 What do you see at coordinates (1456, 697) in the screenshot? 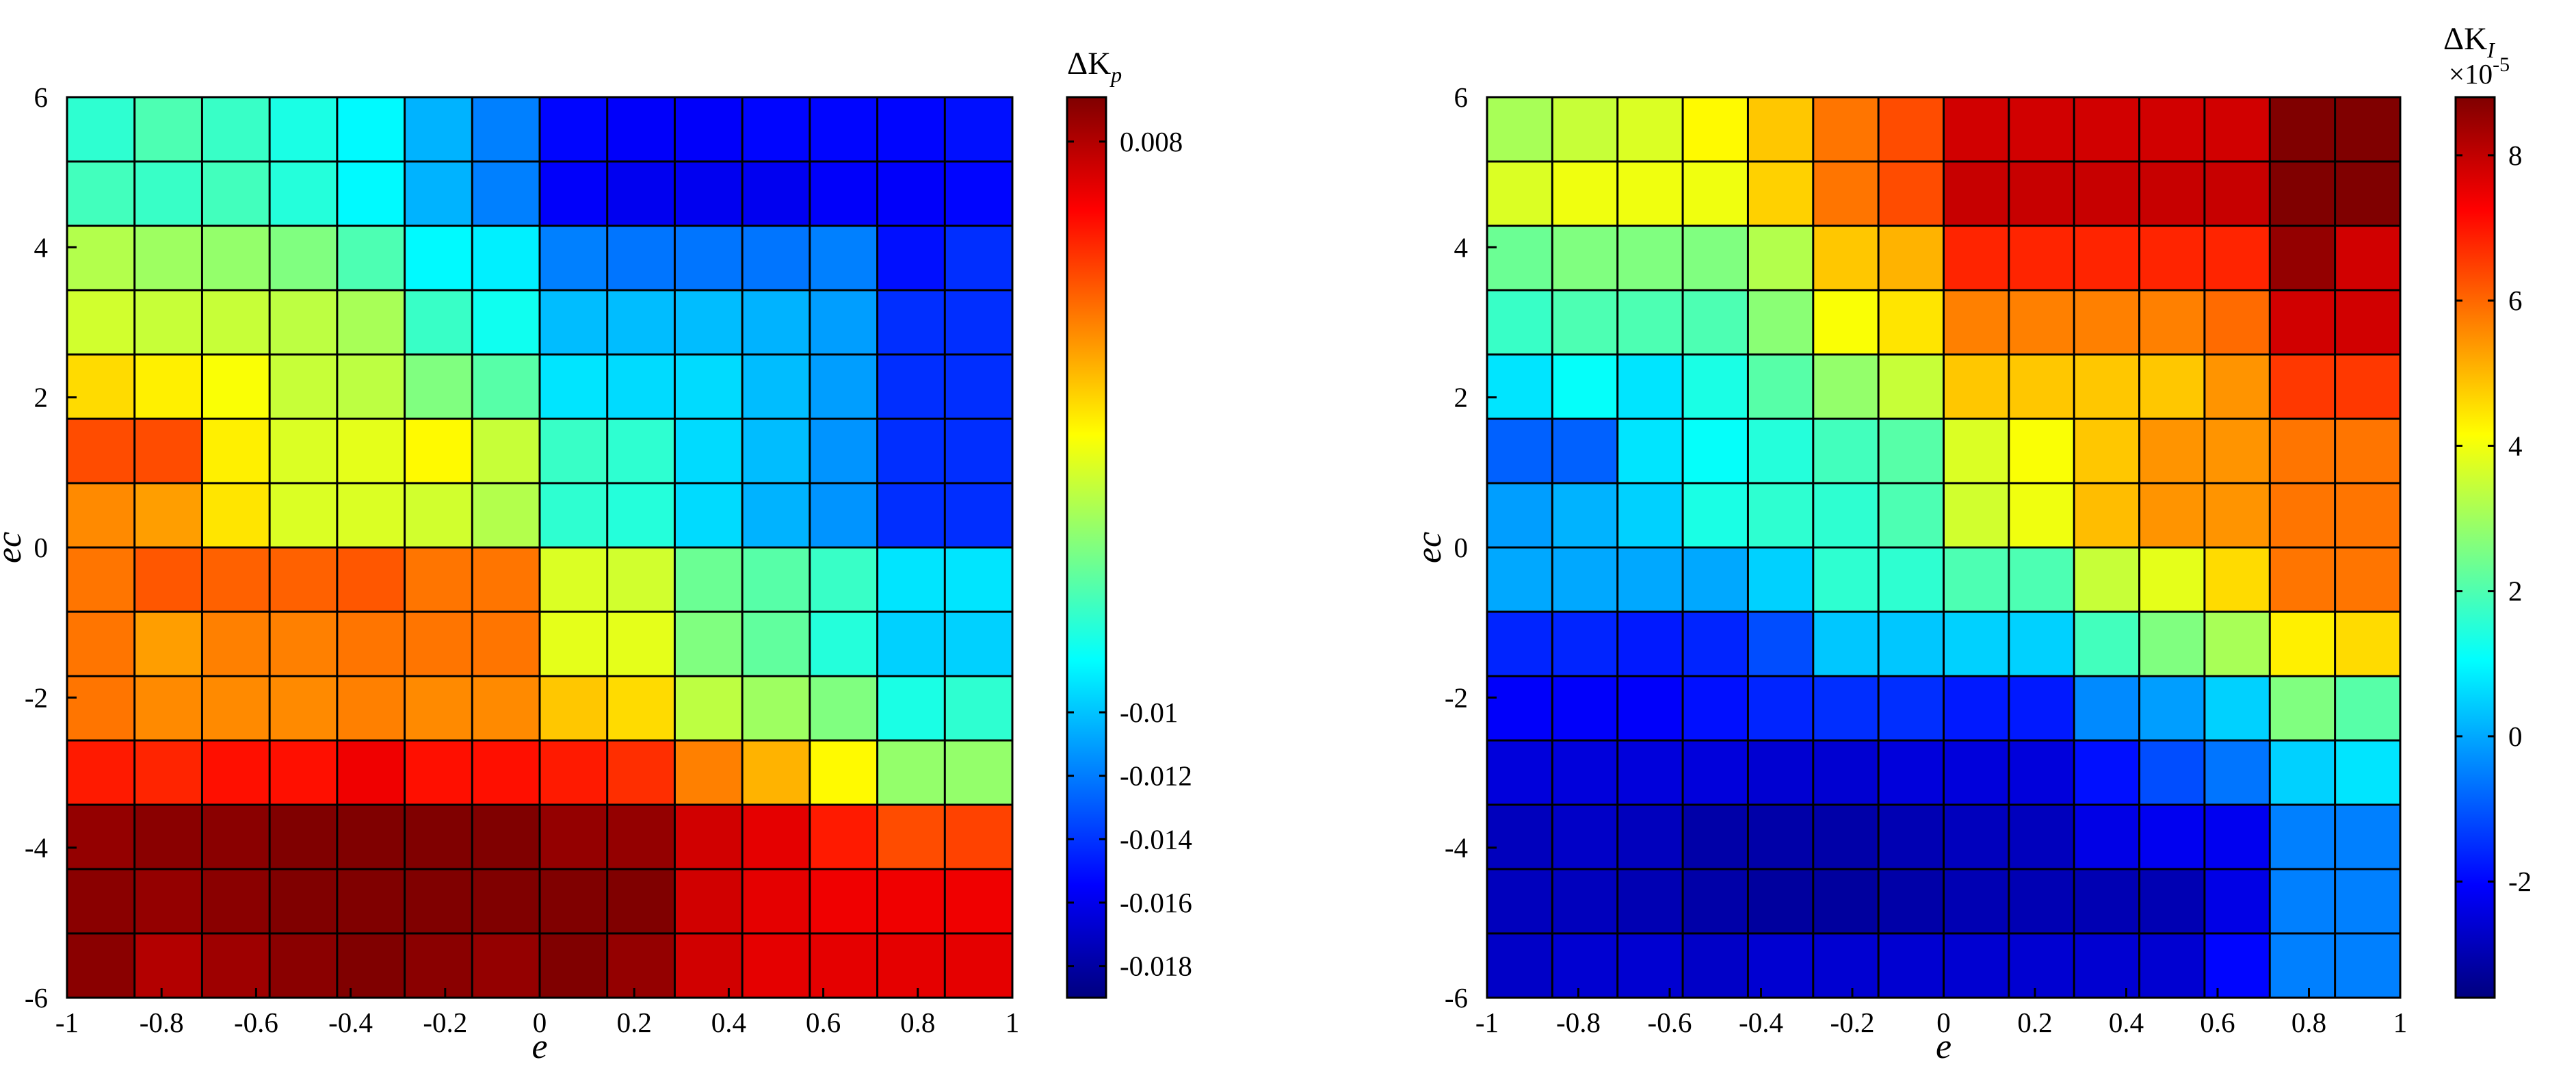
I see `y-tick-label: -2` at bounding box center [1456, 697].